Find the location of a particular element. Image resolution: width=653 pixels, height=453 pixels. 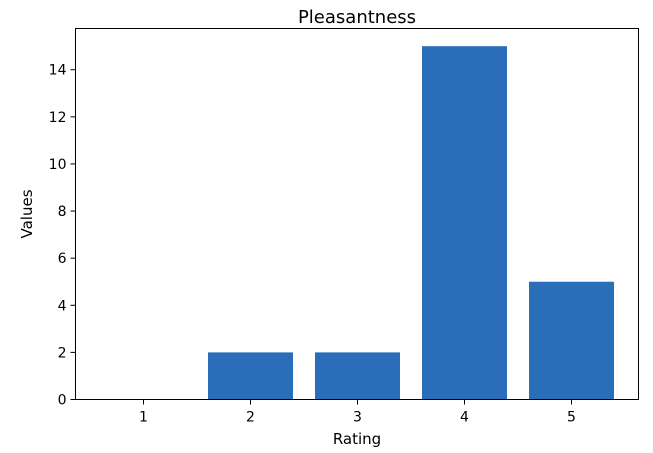

x-tick-label: 1 is located at coordinates (143, 418).